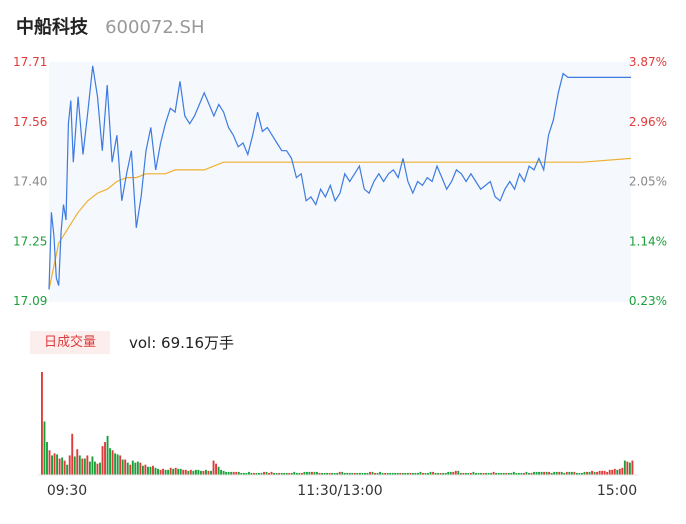  What do you see at coordinates (648, 122) in the screenshot?
I see `percent-axis-tick-label: 2.96%` at bounding box center [648, 122].